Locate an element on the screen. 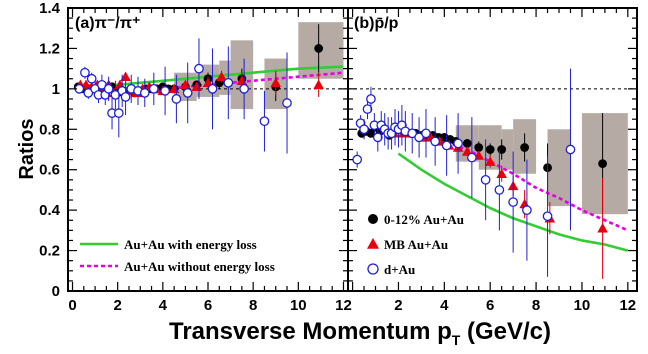 The width and height of the screenshot is (648, 354). panel-pi-x-tick-label: 2 is located at coordinates (118, 305).